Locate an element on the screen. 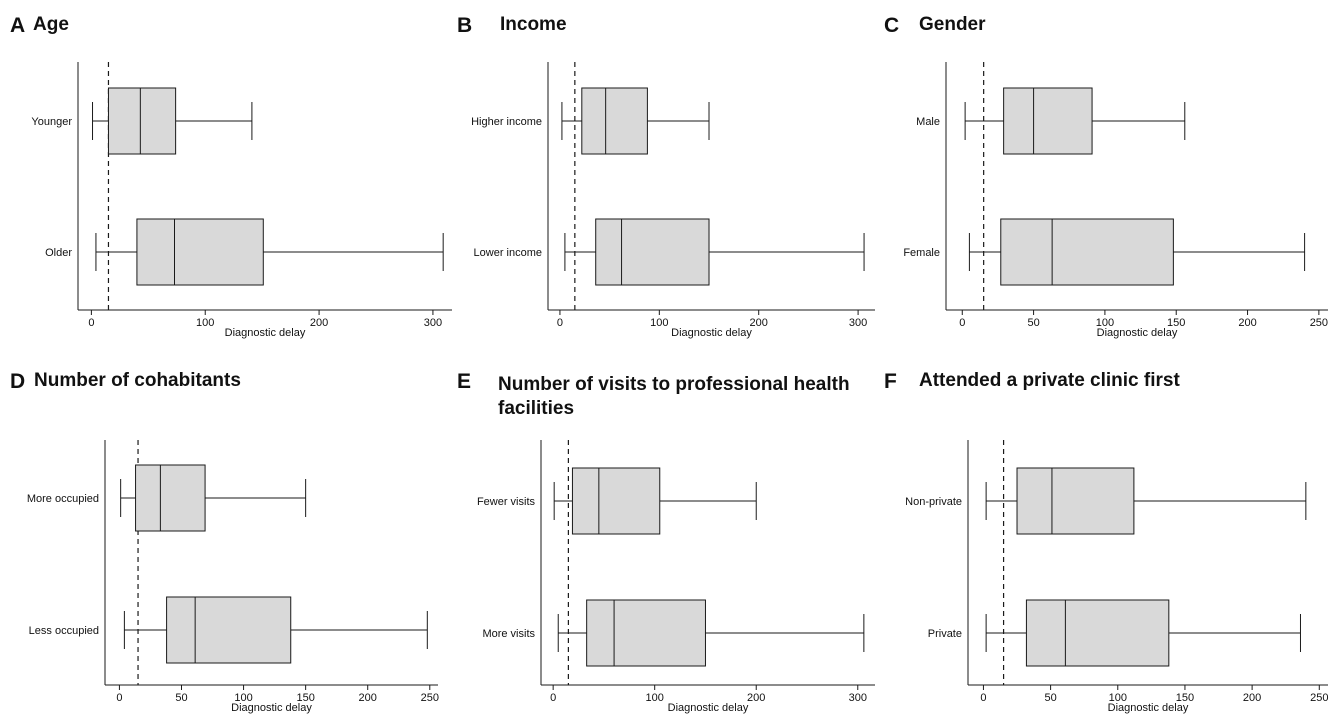  category-label: Lower income is located at coordinates (508, 253).